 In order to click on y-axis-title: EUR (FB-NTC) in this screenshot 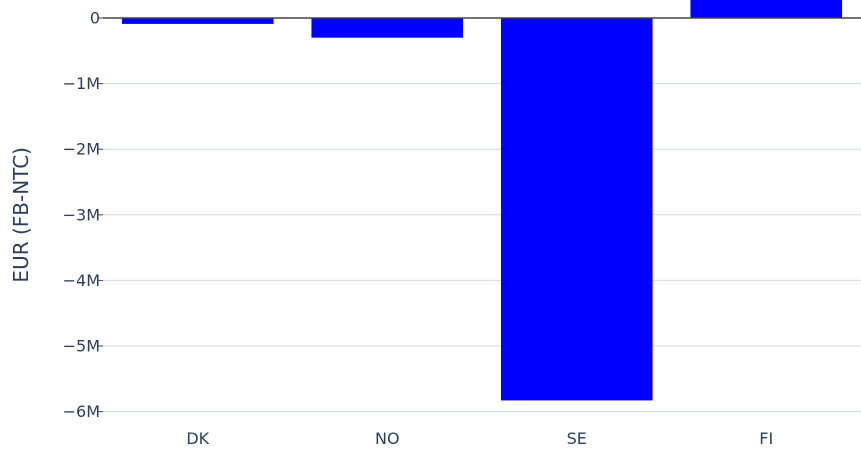, I will do `click(21, 215)`.